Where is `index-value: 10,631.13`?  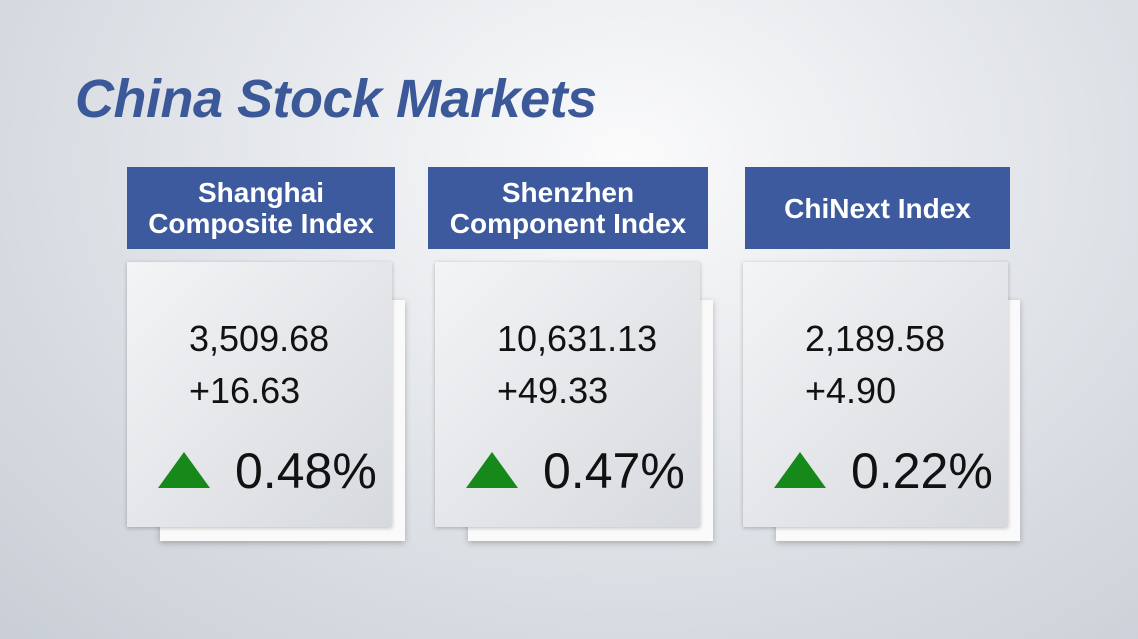
index-value: 10,631.13 is located at coordinates (577, 338).